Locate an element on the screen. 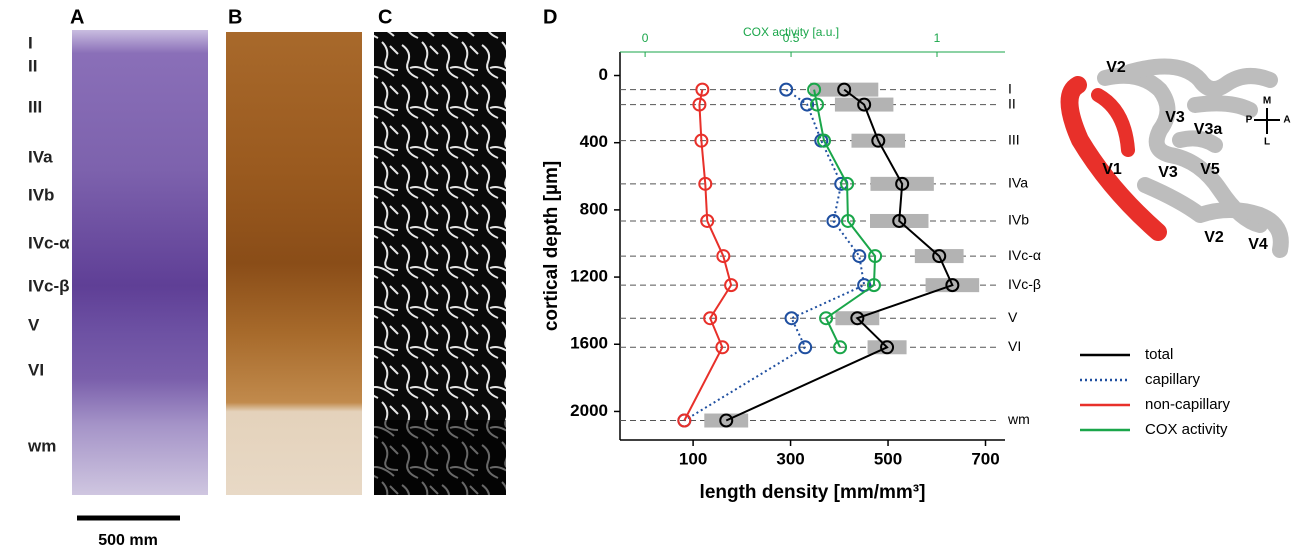 Image resolution: width=1298 pixels, height=556 pixels. vessel-image-wm is located at coordinates (440, 457).